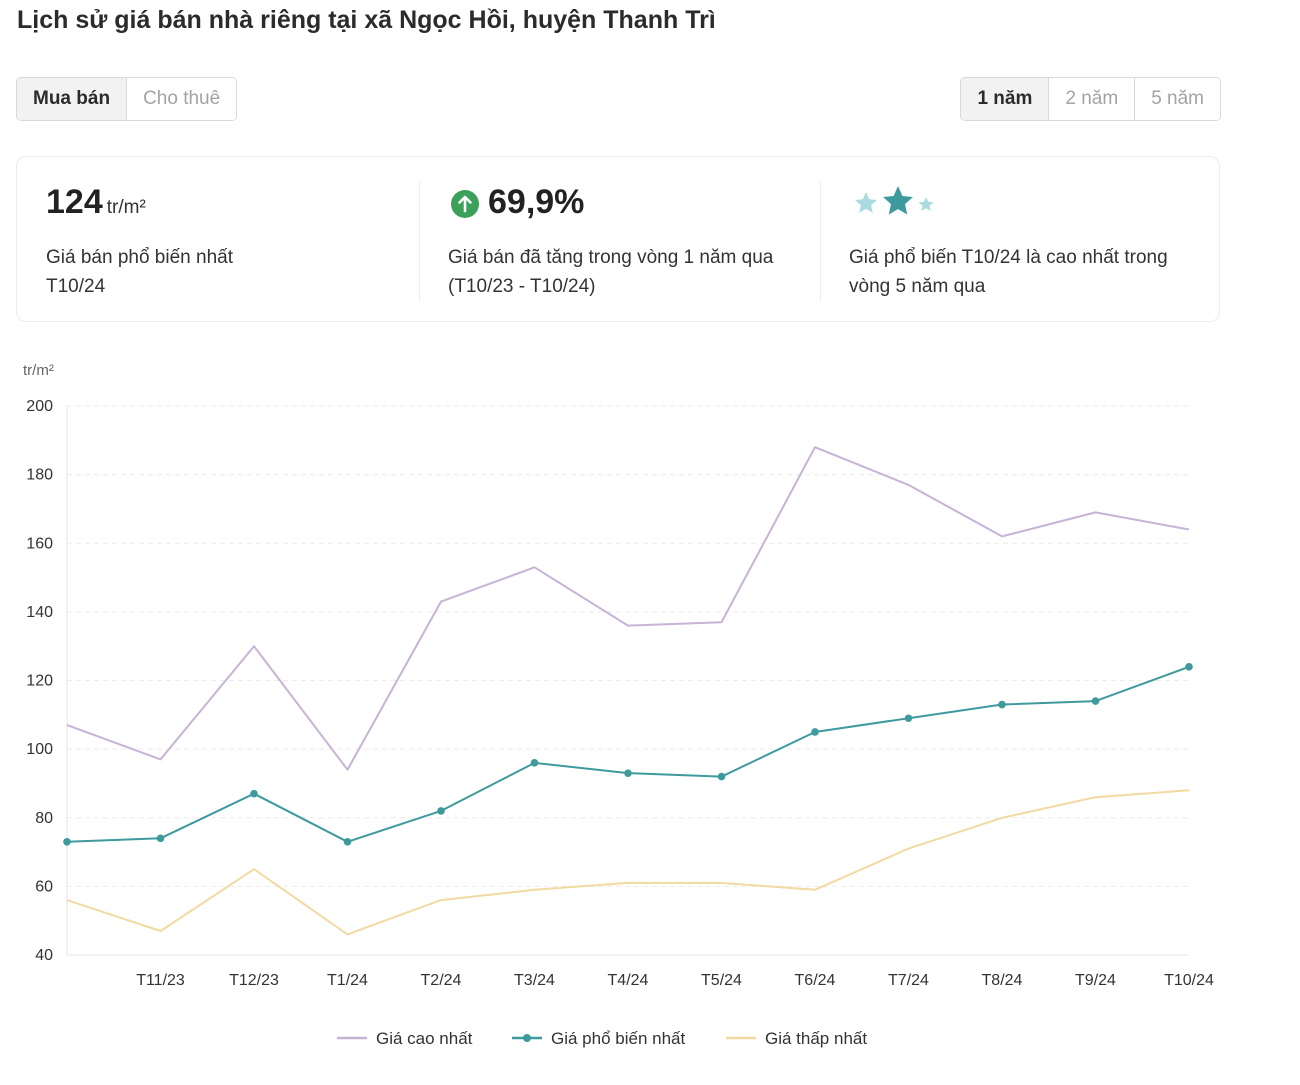 Image resolution: width=1300 pixels, height=1085 pixels. What do you see at coordinates (347, 980) in the screenshot?
I see `x-tick-label: T1/24` at bounding box center [347, 980].